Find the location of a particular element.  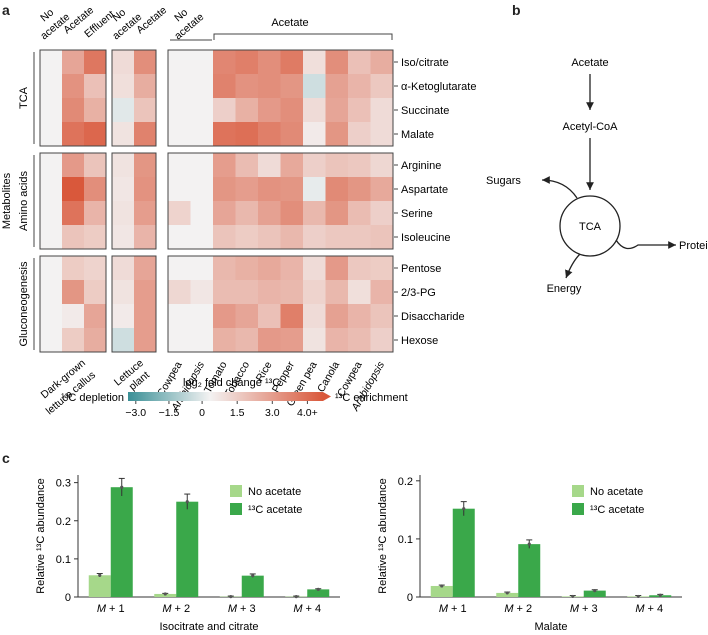

arrow-to-energy is located at coordinates (573, 266).